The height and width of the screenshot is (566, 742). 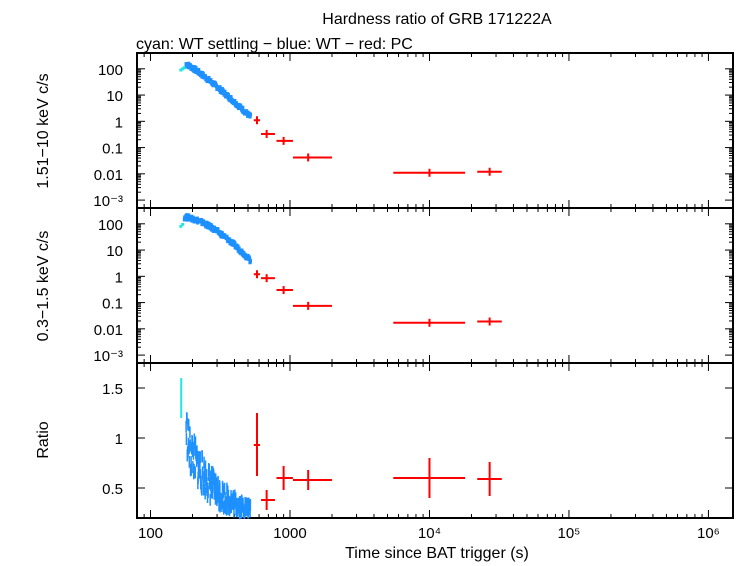 I want to click on xlabel: Time since BAT trigger (s), so click(x=437, y=553).